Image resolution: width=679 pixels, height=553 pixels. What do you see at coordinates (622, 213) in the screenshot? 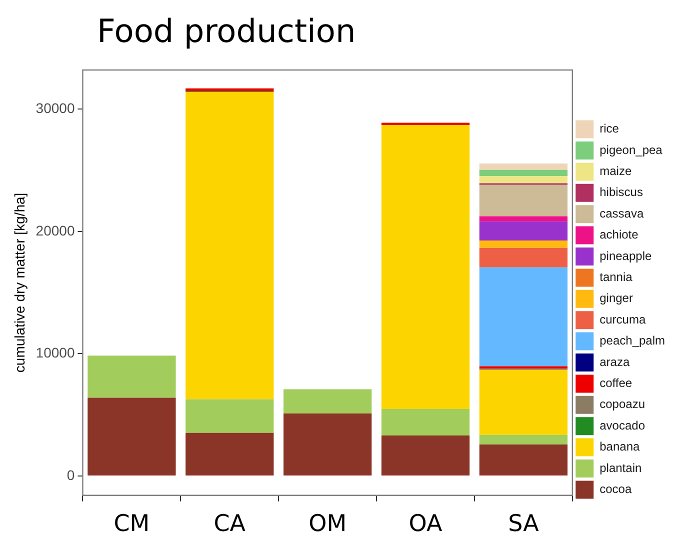
I see `legend-label: cassava` at bounding box center [622, 213].